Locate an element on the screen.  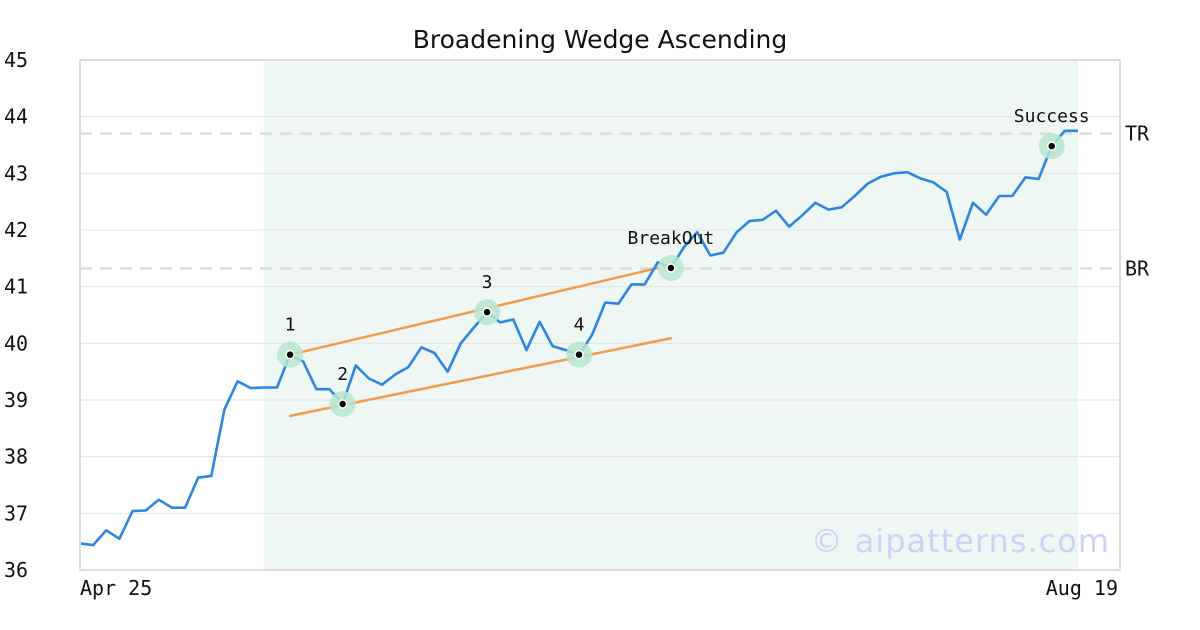
x-tick-label: Apr 25 is located at coordinates (116, 588).